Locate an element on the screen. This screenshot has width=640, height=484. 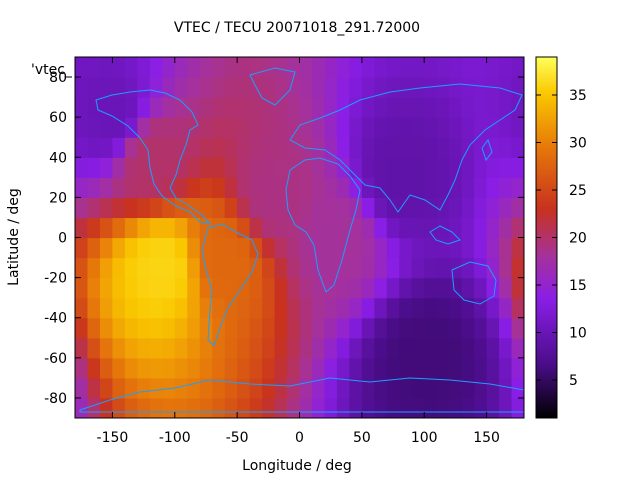
colorbar-tick-label: 5 is located at coordinates (573, 381).